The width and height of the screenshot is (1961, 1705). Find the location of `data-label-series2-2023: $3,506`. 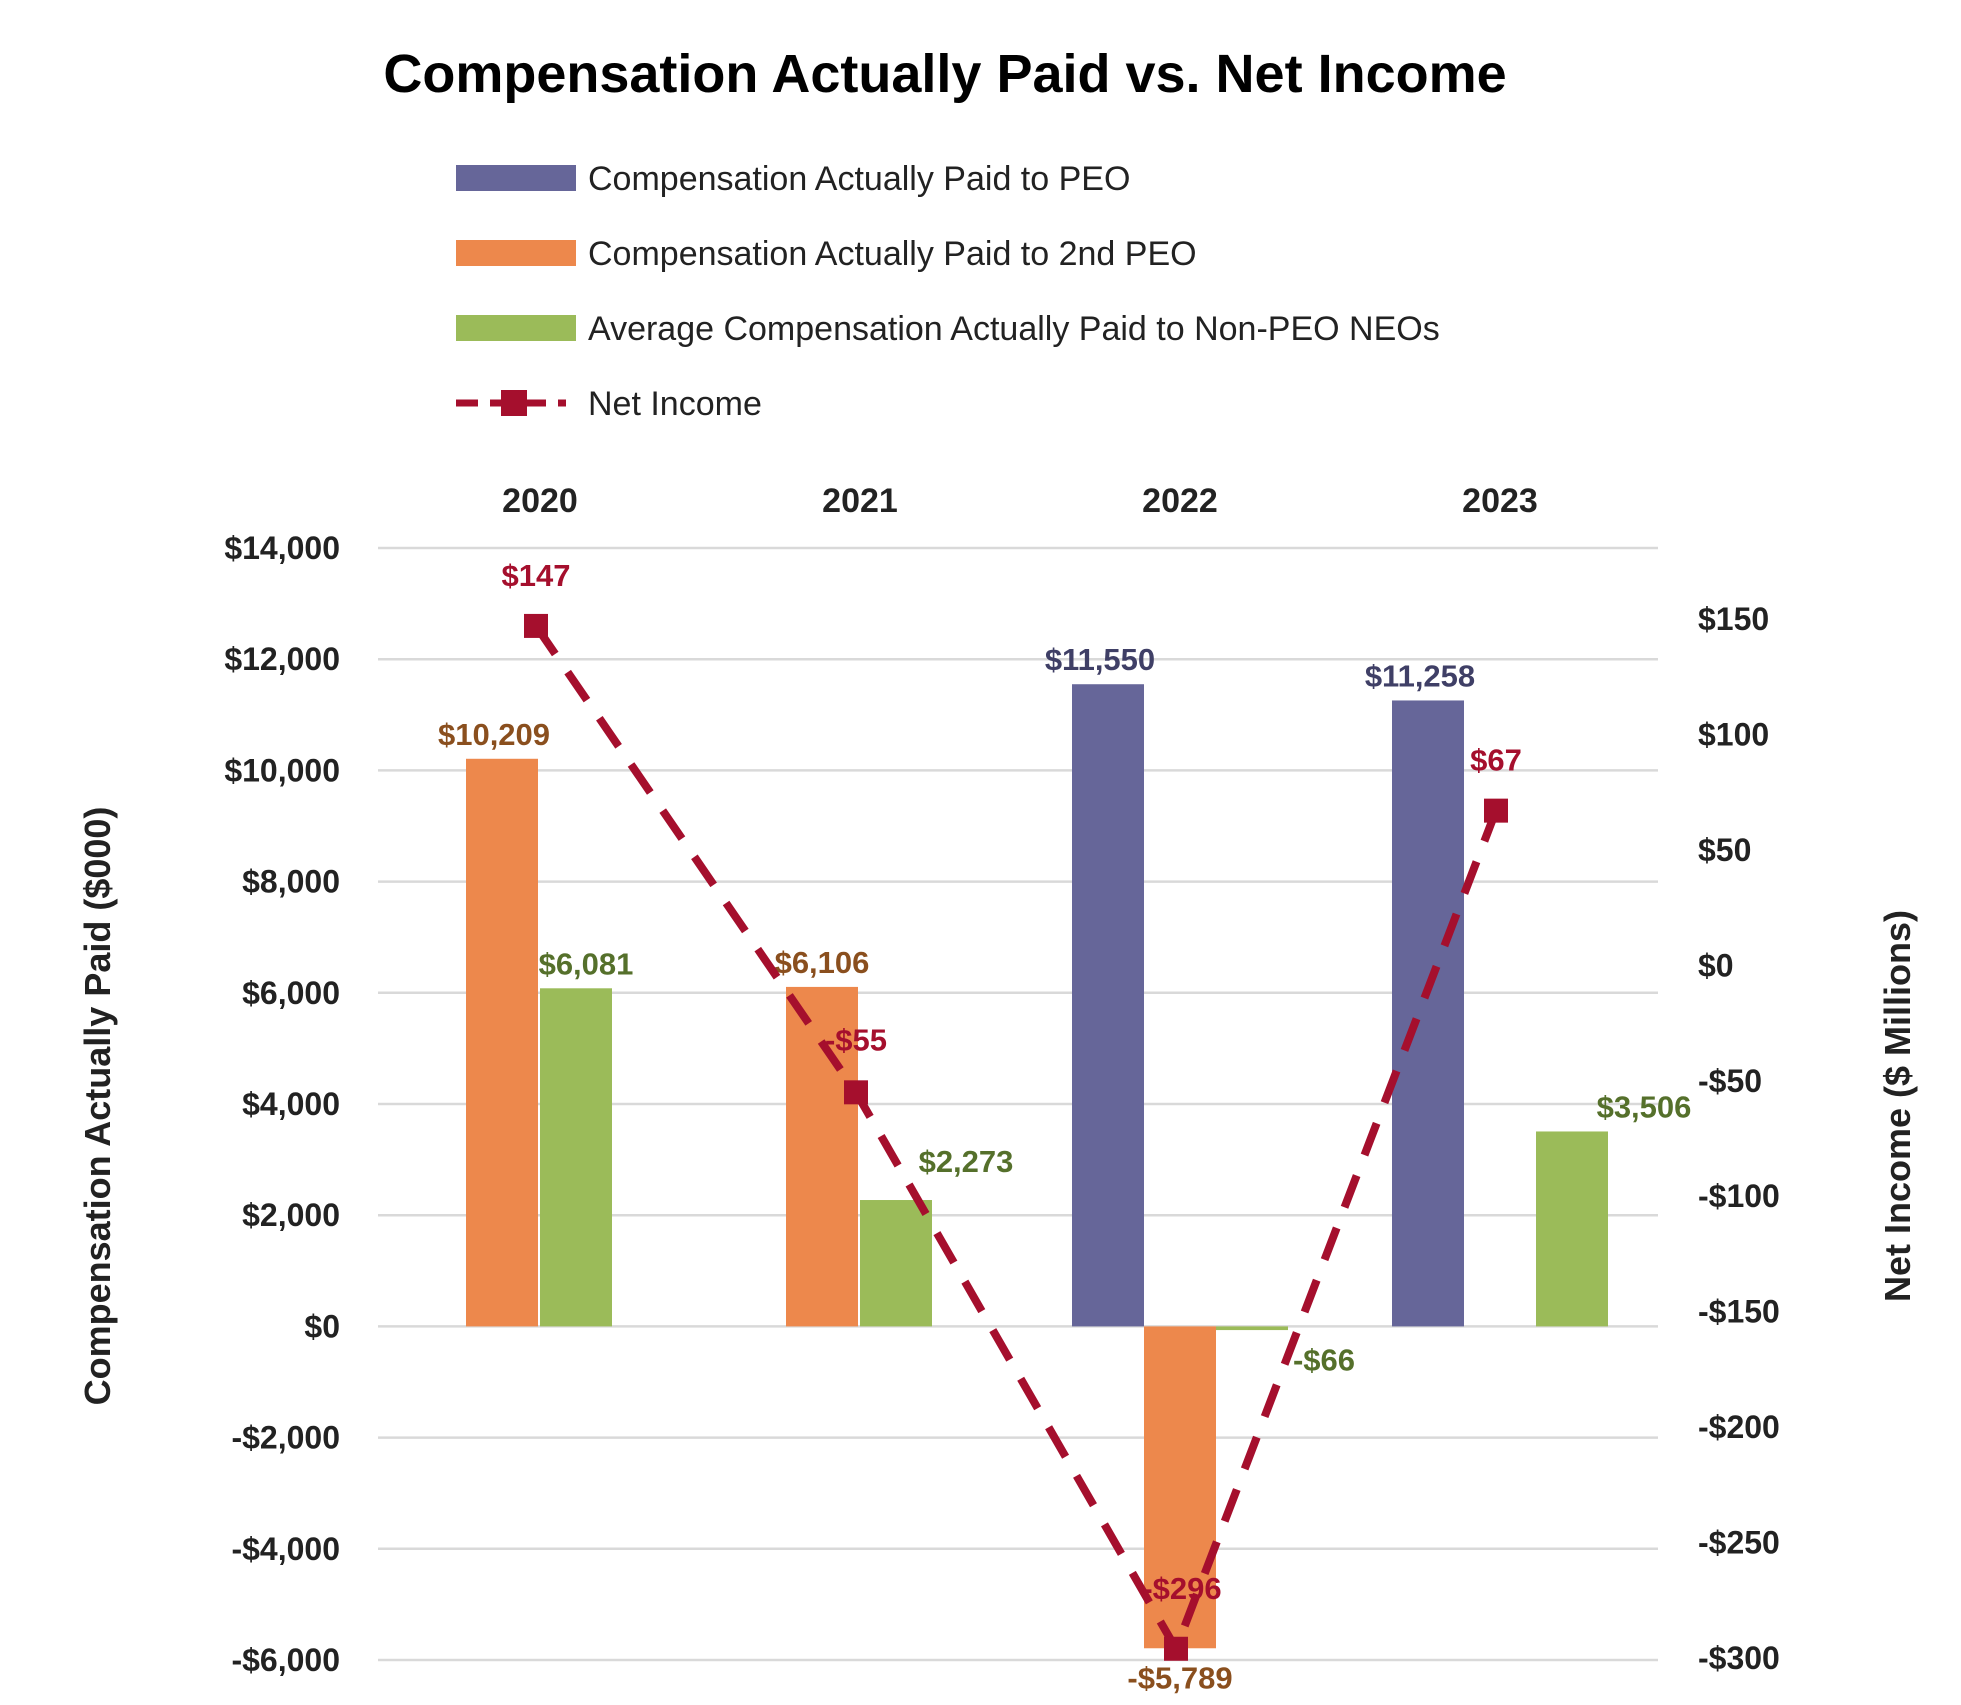

data-label-series2-2023: $3,506 is located at coordinates (1644, 1106).